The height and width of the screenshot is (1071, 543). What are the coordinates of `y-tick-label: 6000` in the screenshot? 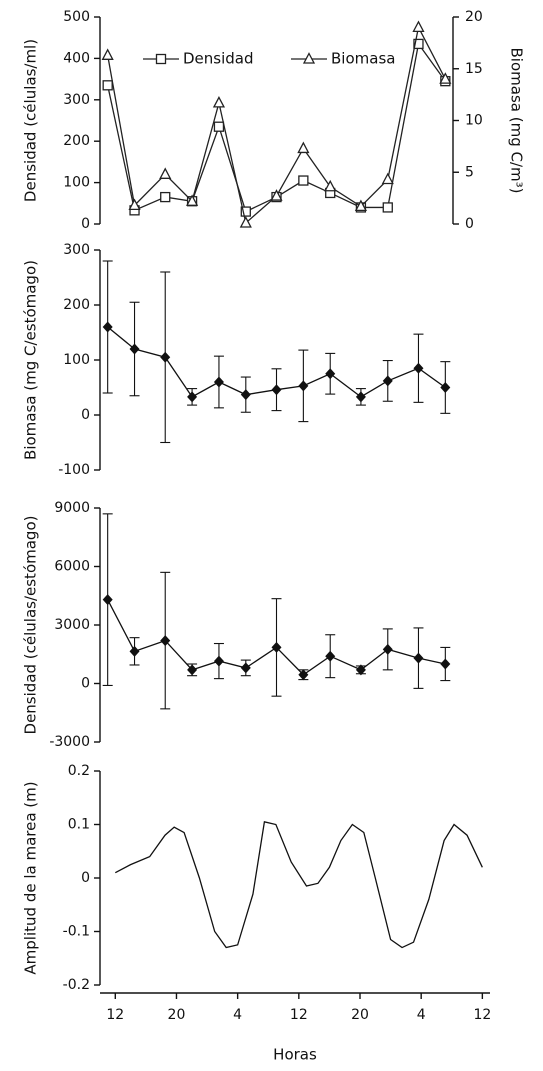 It's located at (72, 567).